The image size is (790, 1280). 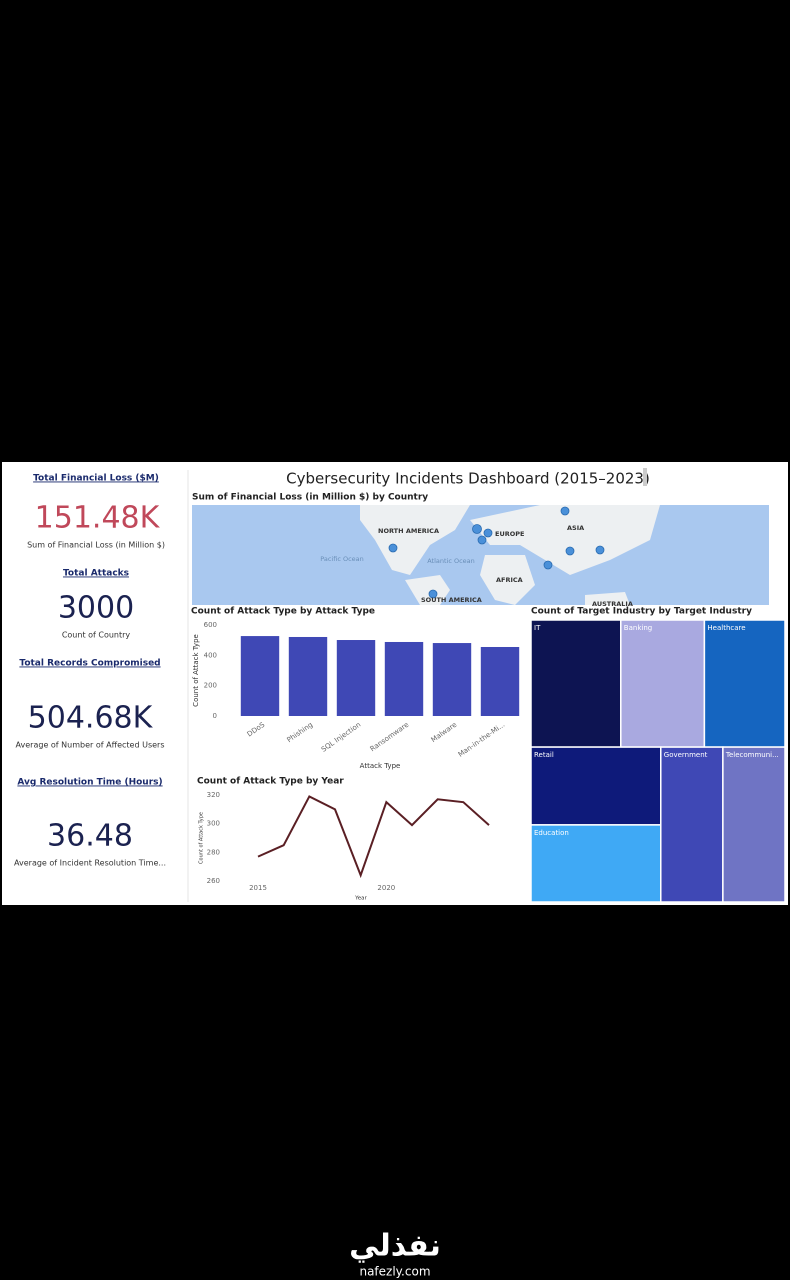 What do you see at coordinates (89, 783) in the screenshot?
I see `kpi-title: Avg Resolution Time (Hours)` at bounding box center [89, 783].